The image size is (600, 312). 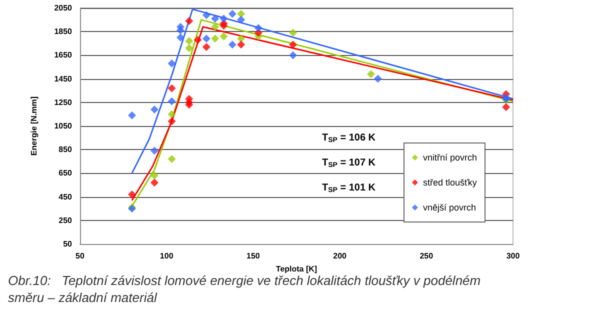 I want to click on y-axis-title: Energie [N.mm], so click(x=34, y=126).